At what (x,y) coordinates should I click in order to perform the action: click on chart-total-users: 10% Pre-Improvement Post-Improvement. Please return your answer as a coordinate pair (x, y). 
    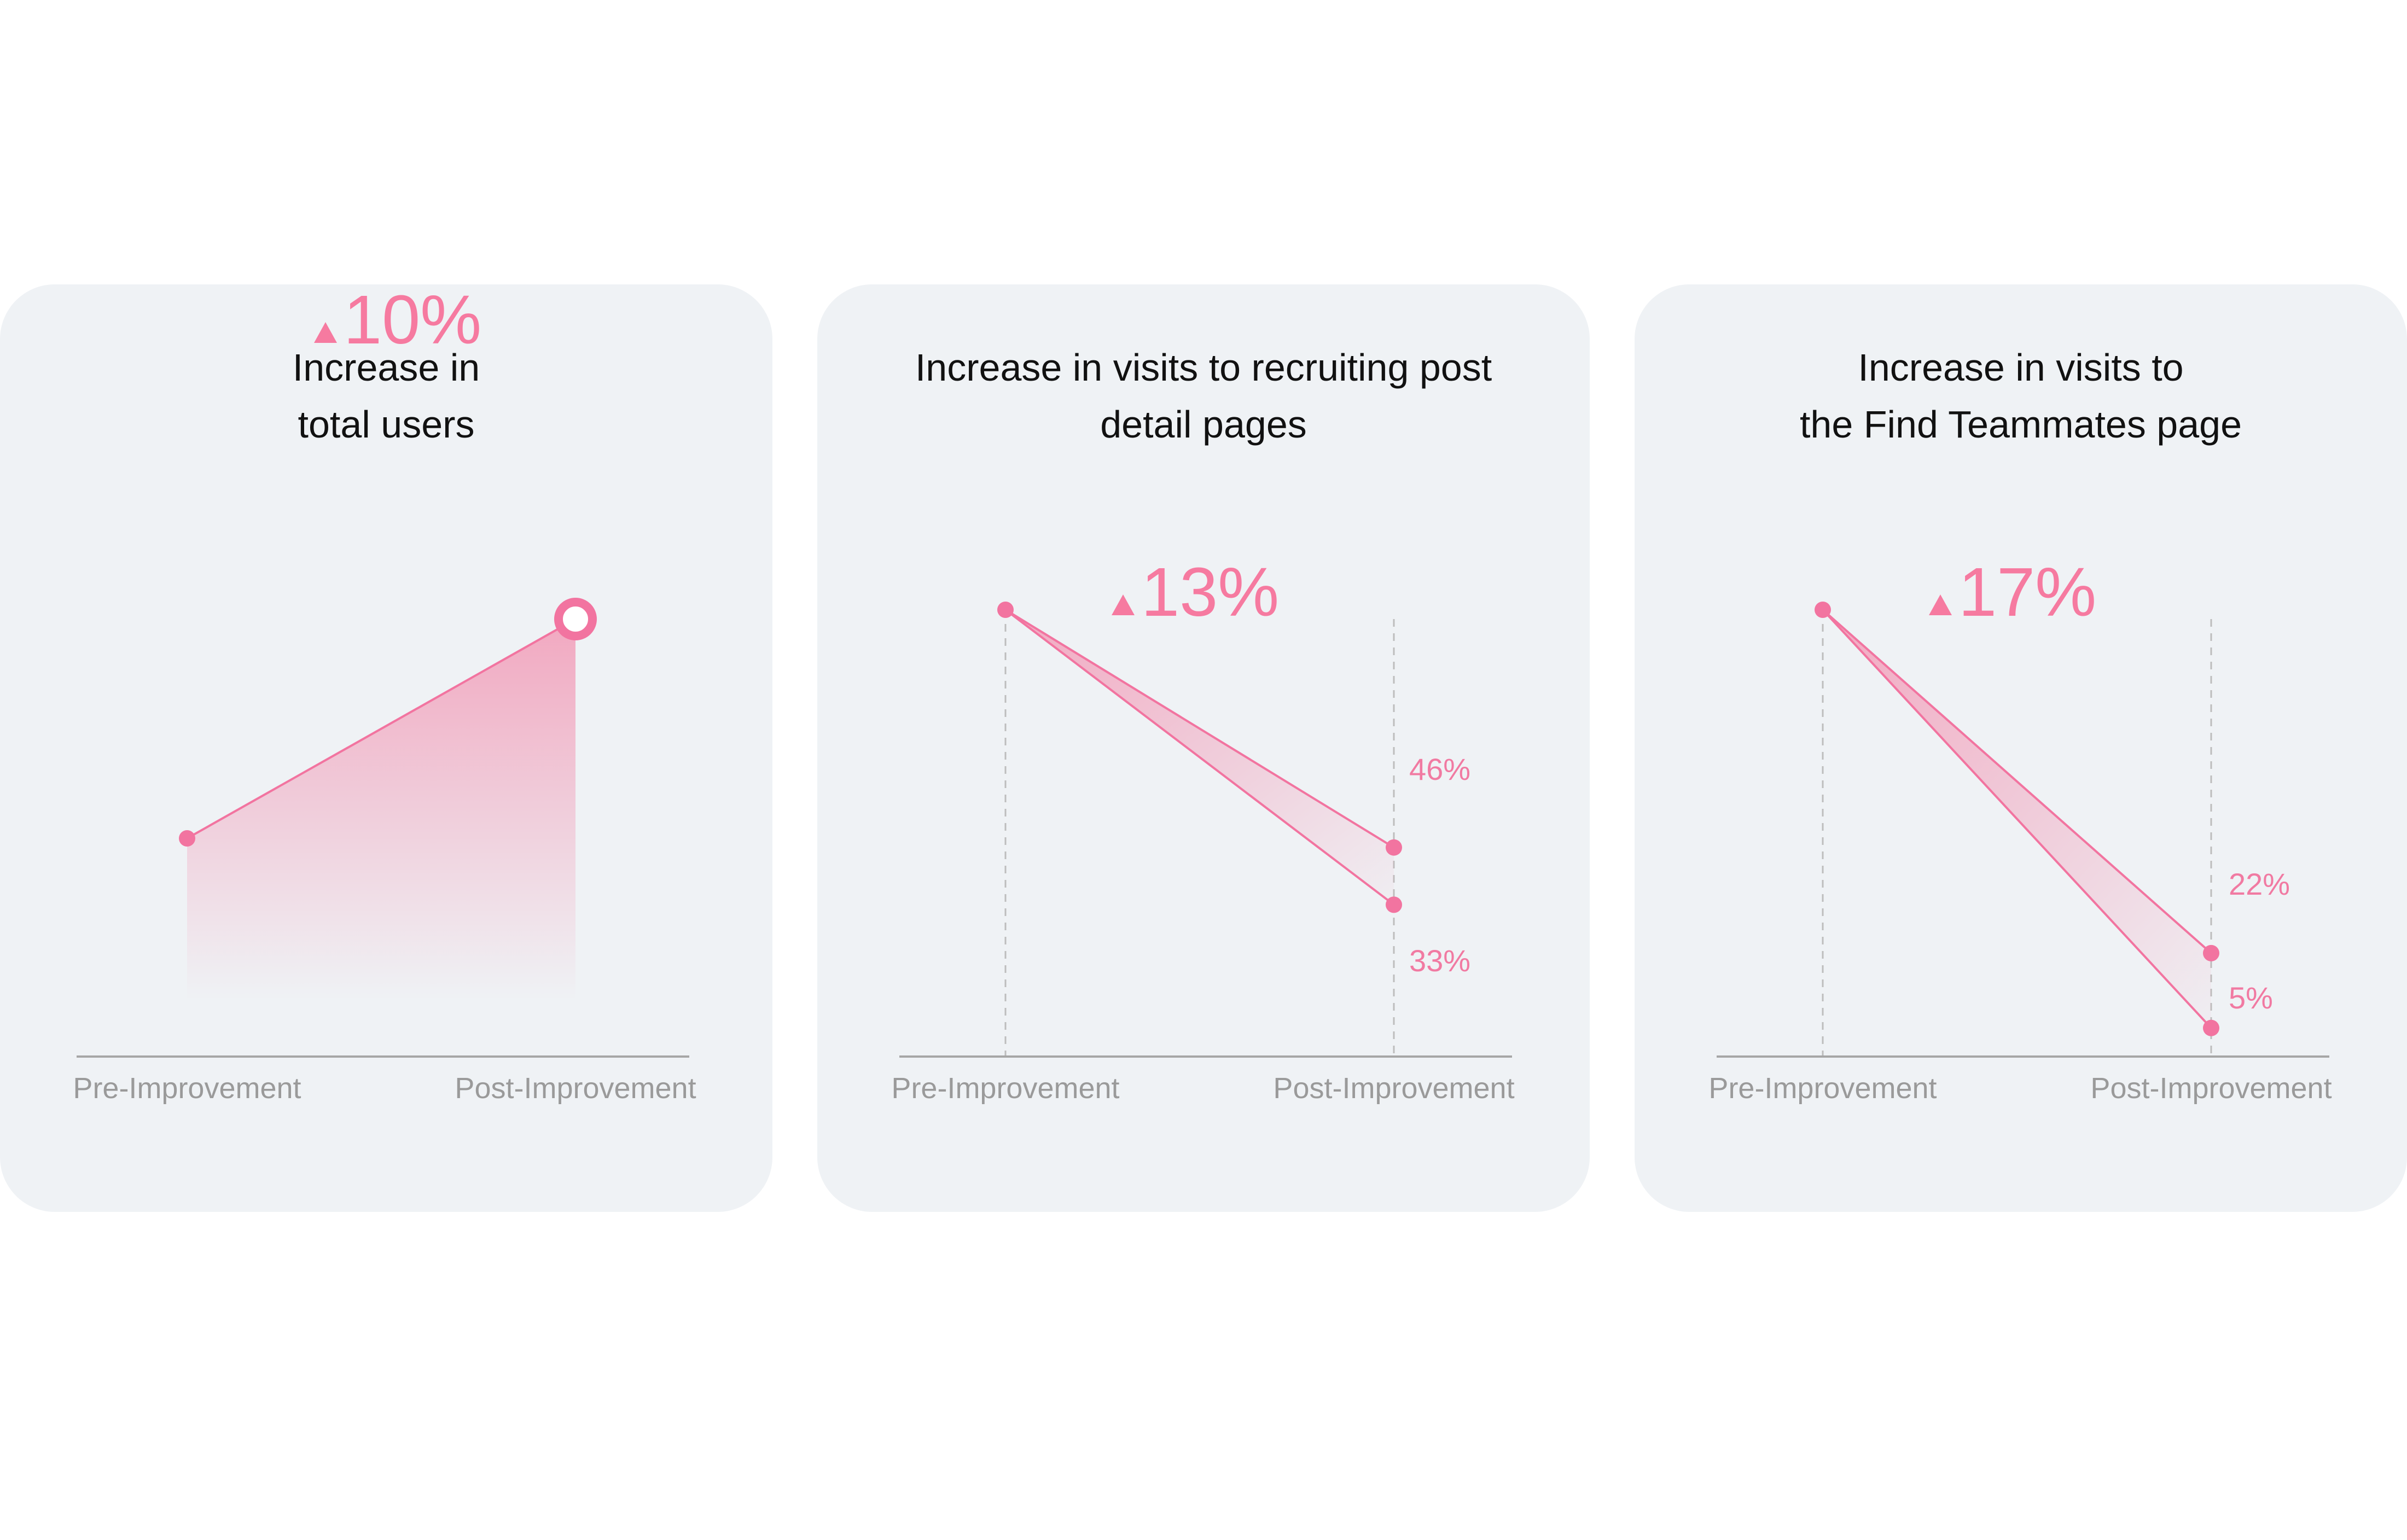
    Looking at the image, I should click on (384, 694).